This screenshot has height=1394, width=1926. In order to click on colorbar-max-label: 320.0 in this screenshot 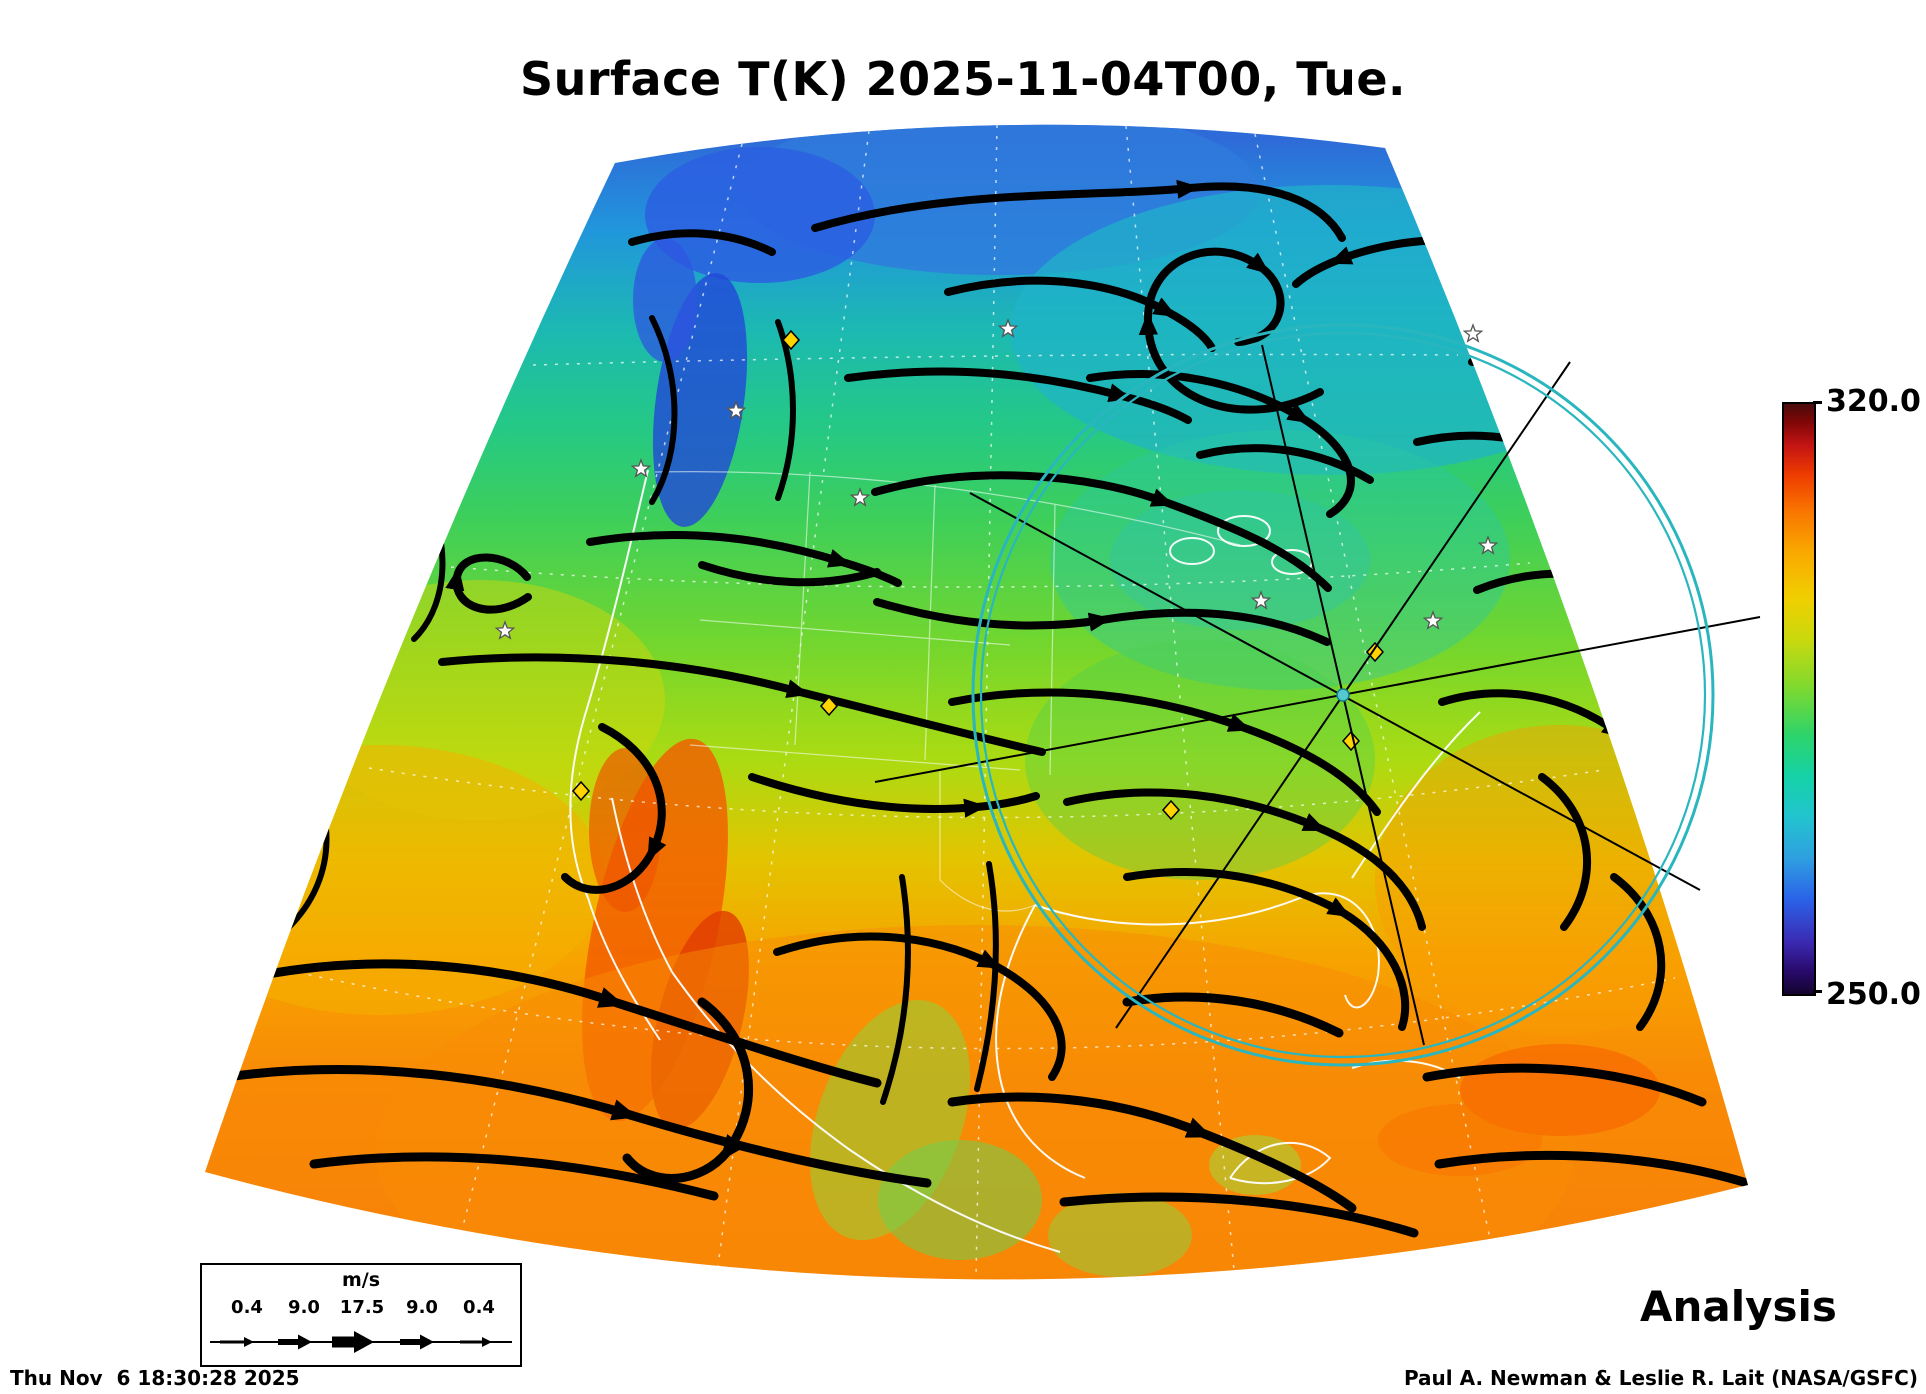, I will do `click(1873, 401)`.